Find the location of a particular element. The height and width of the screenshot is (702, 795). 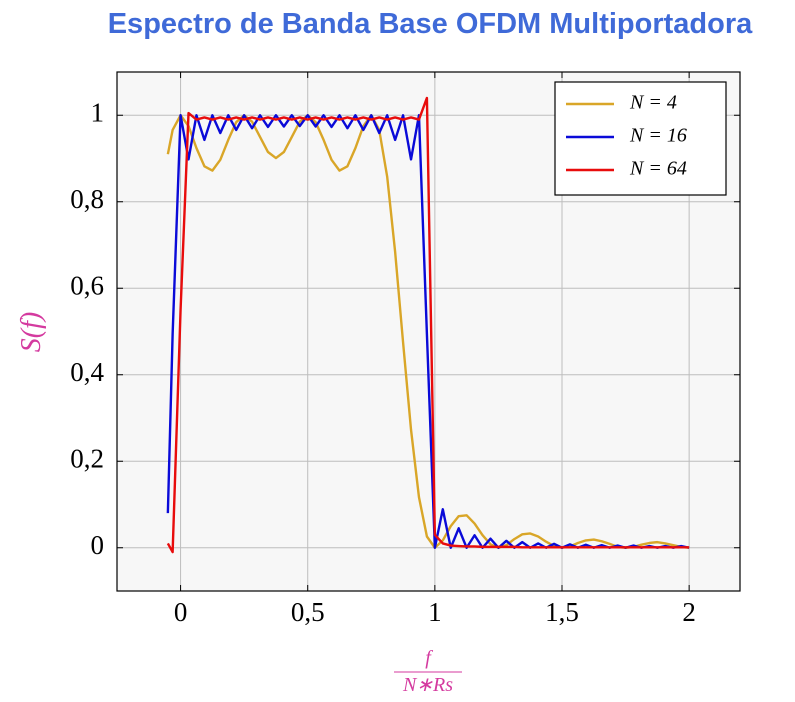

y-tick-label: 0,8 is located at coordinates (87, 199).